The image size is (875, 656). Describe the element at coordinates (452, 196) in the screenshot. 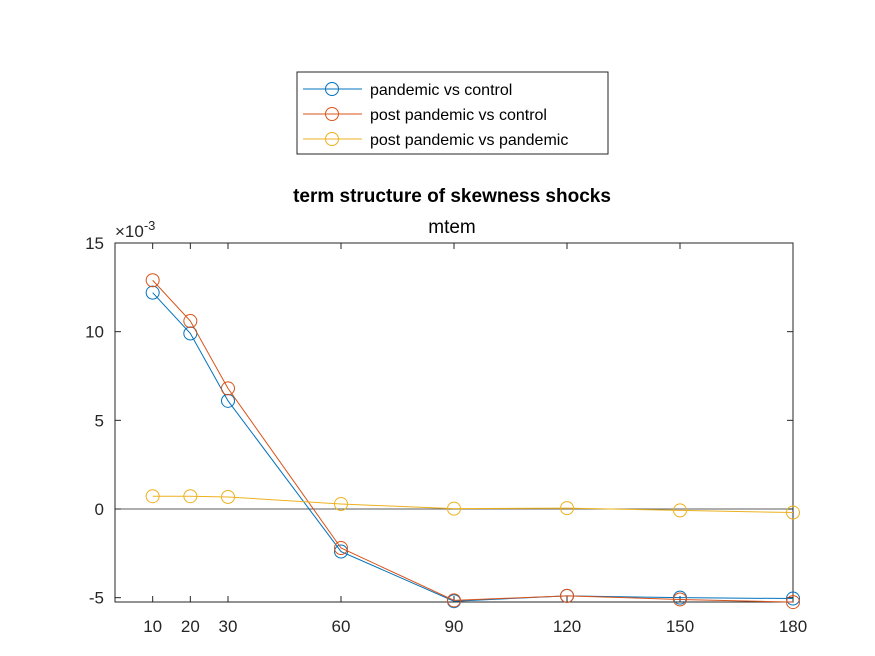

I see `chart-title: term structure of skewness shocks` at that location.